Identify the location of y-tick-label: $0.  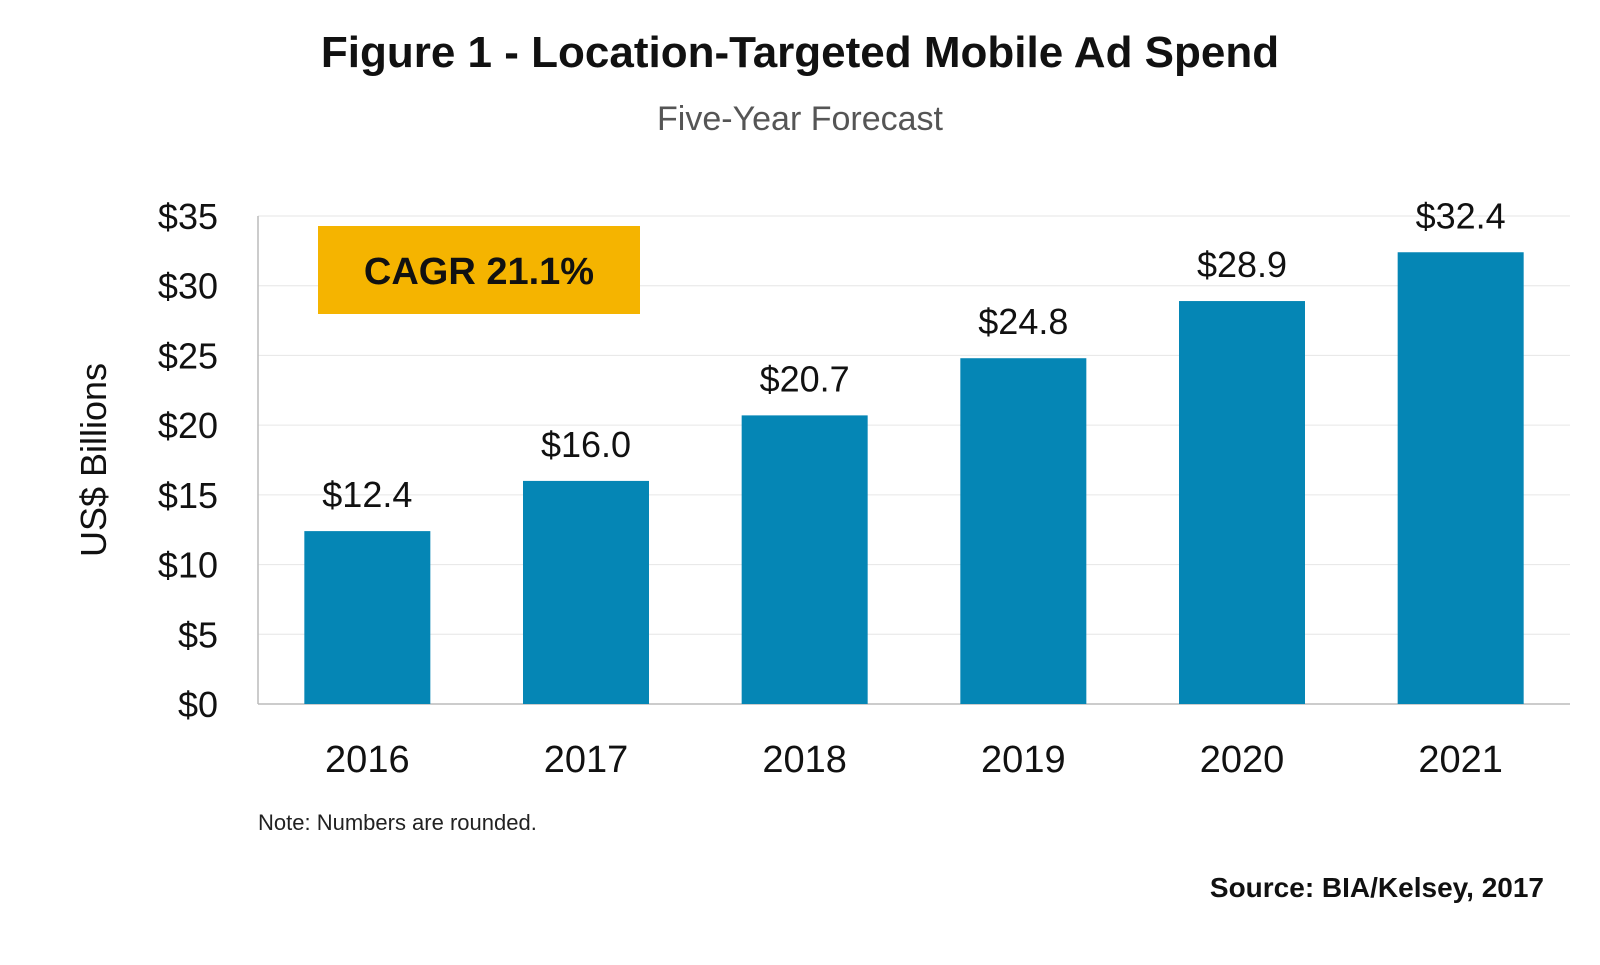
(198, 704).